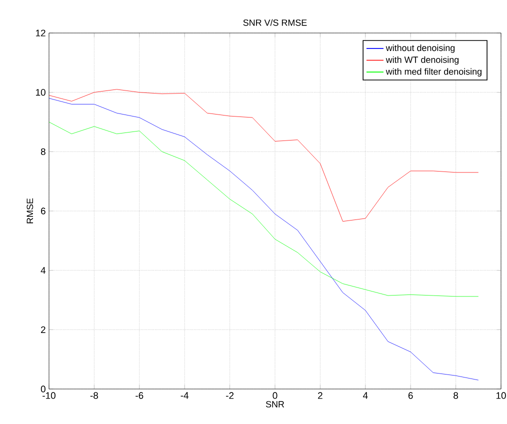 The height and width of the screenshot is (424, 507). Describe the element at coordinates (140, 395) in the screenshot. I see `x-tick-label: -6` at that location.